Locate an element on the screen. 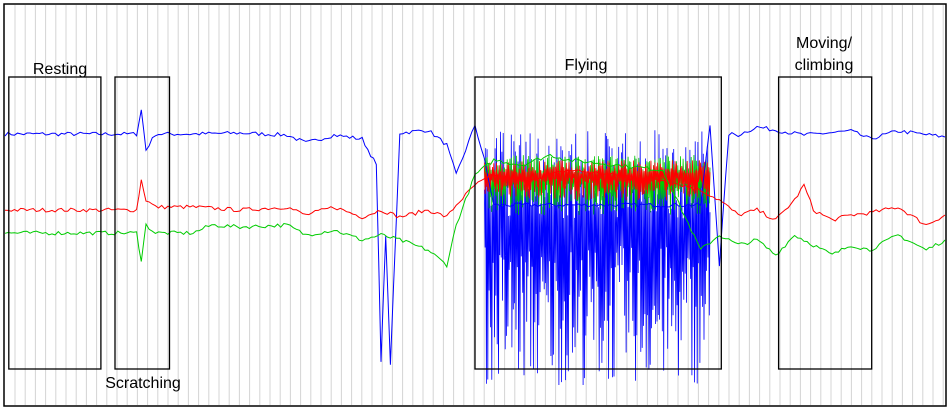  label-resting: Resting is located at coordinates (60, 69).